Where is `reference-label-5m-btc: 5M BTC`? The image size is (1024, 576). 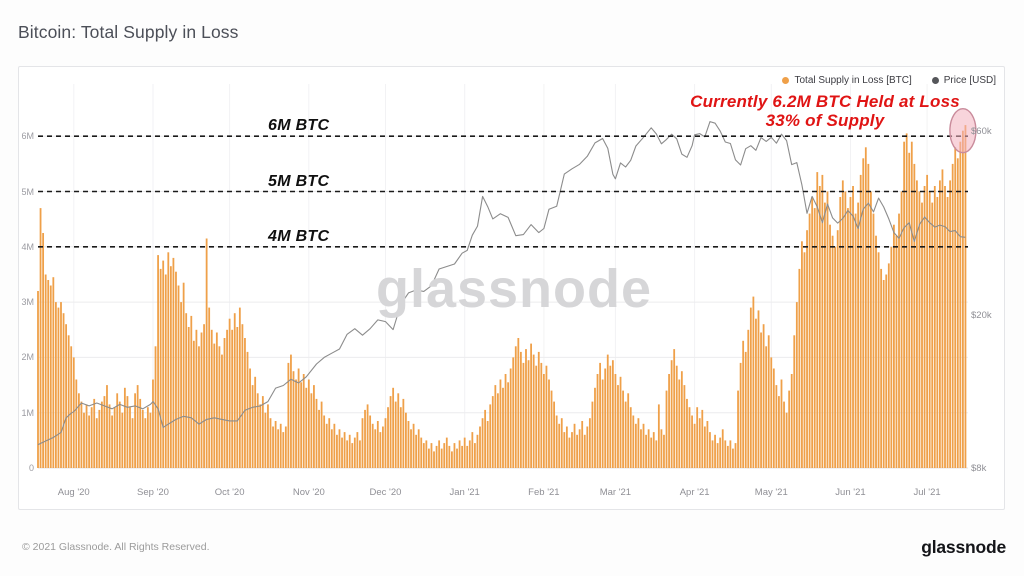
reference-label-5m-btc: 5M BTC is located at coordinates (299, 181).